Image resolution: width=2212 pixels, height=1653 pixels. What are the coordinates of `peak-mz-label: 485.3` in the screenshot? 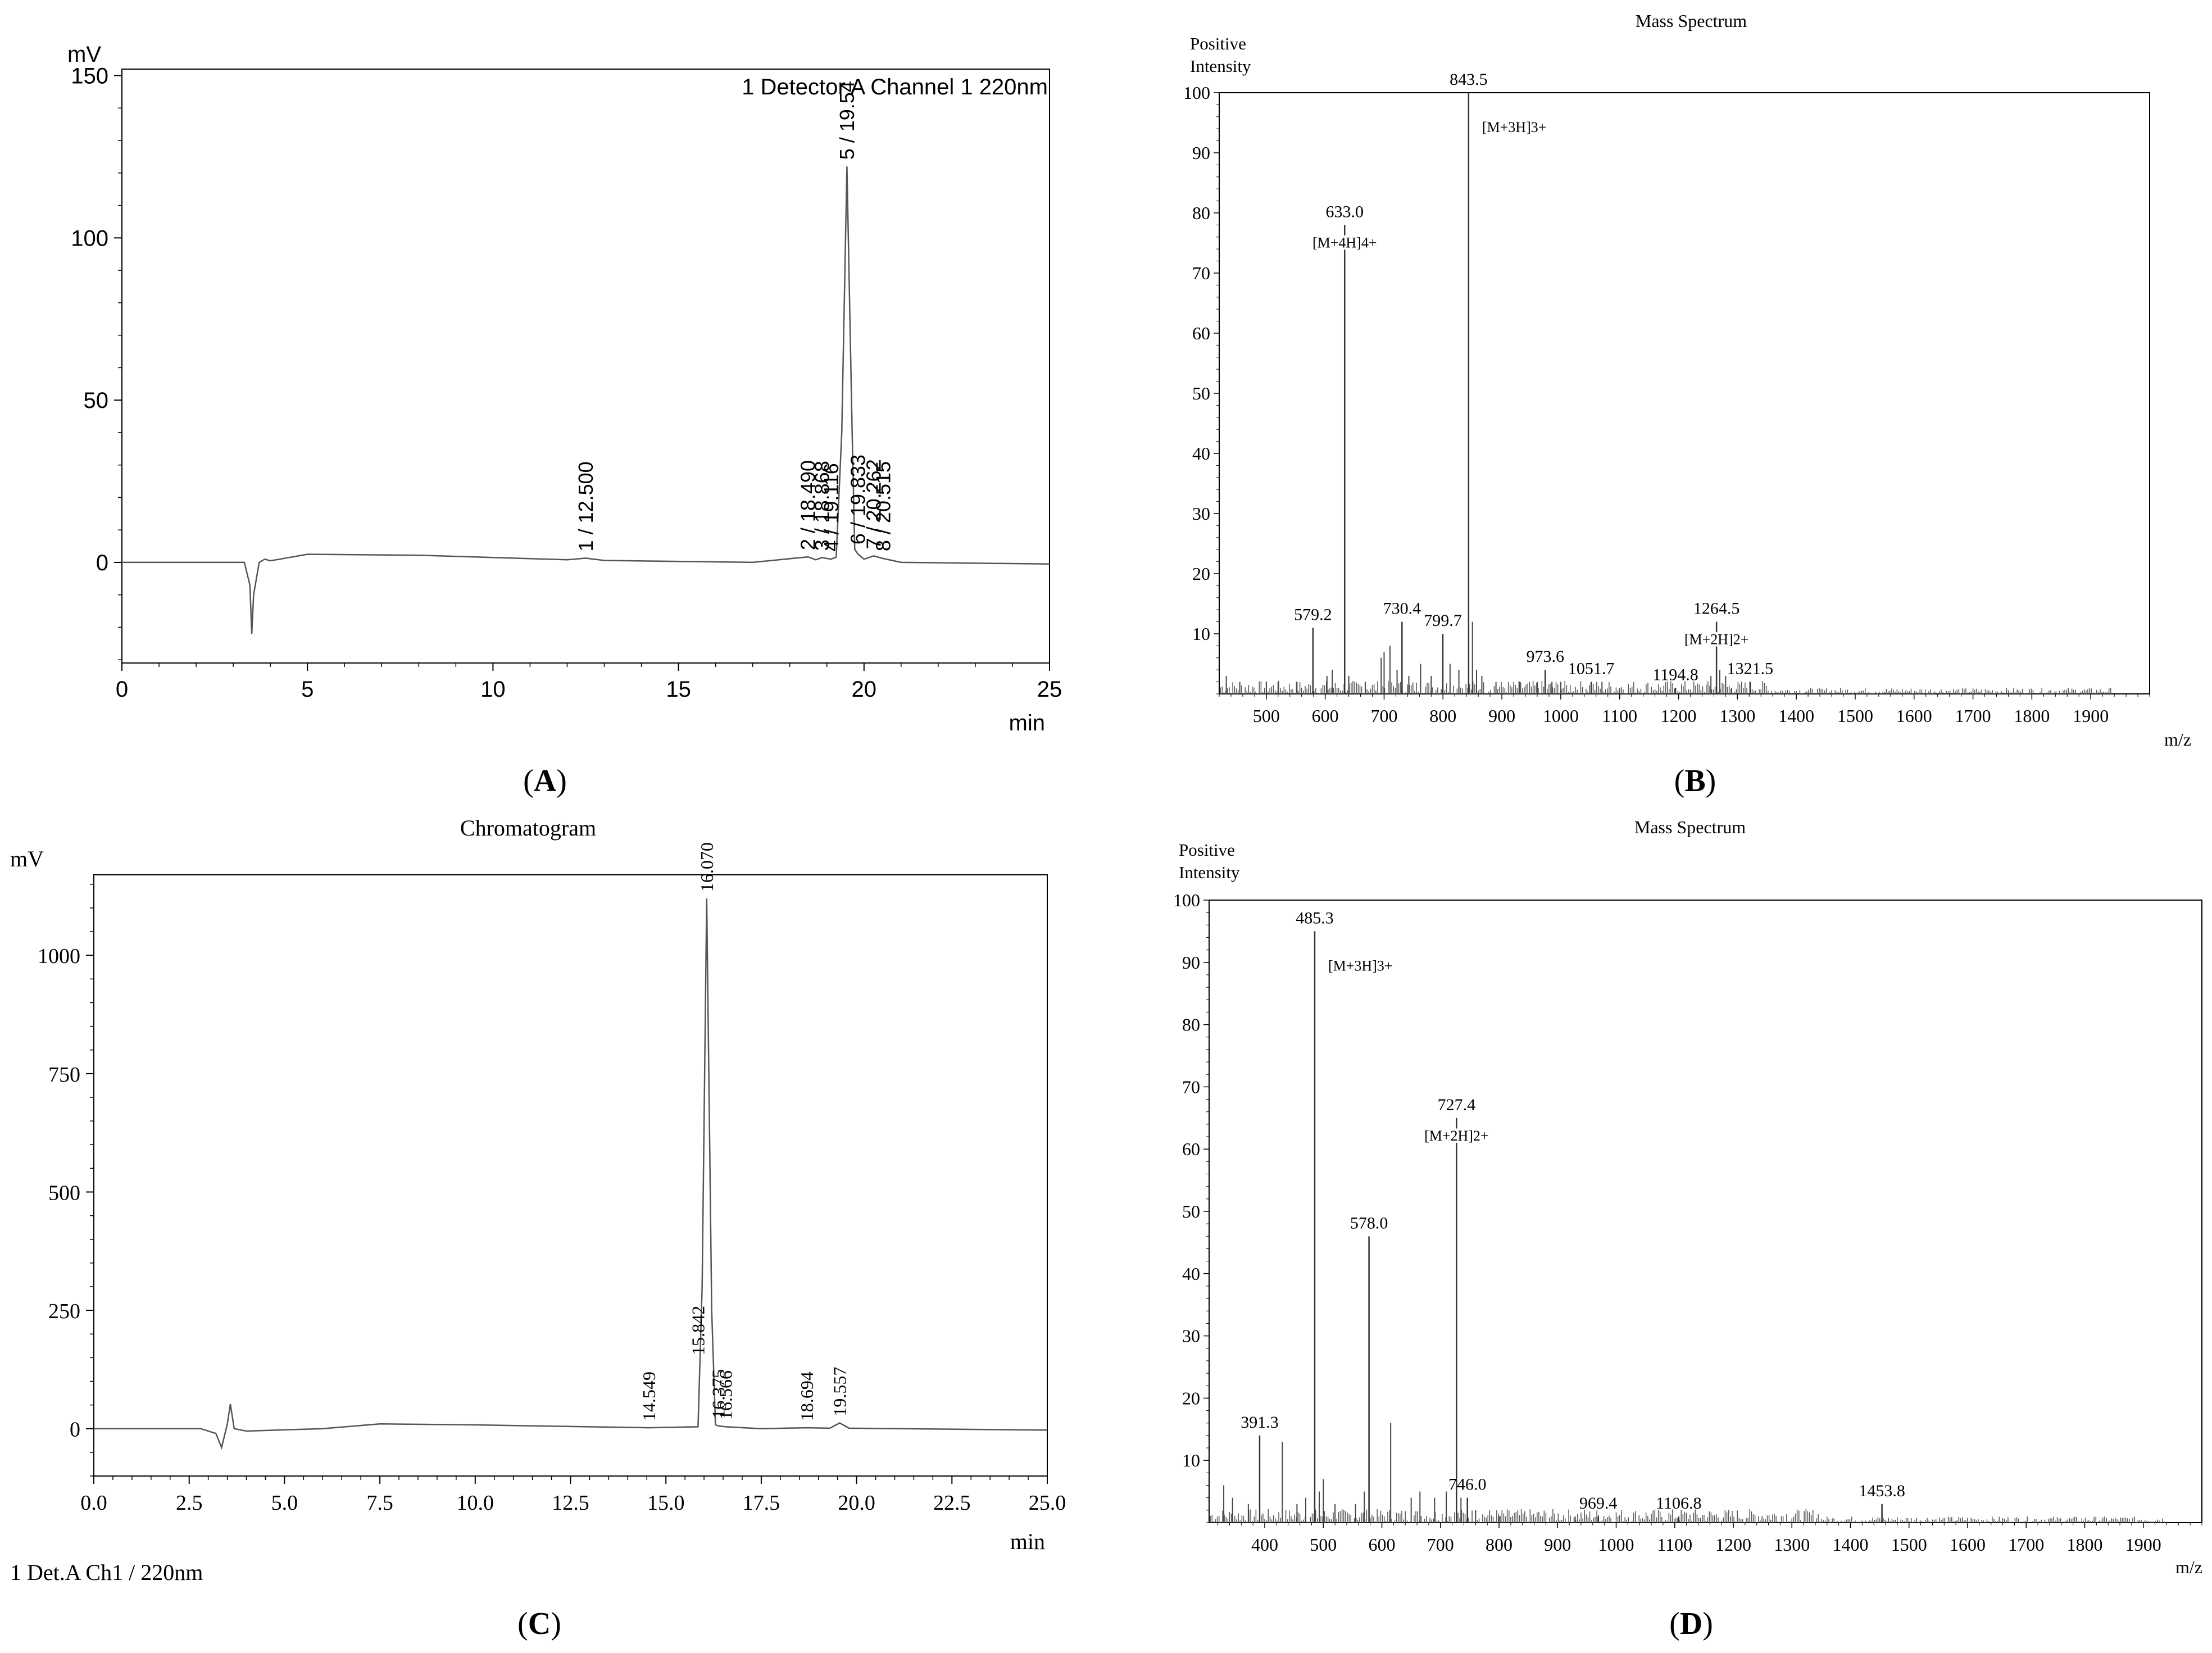 It's located at (1315, 918).